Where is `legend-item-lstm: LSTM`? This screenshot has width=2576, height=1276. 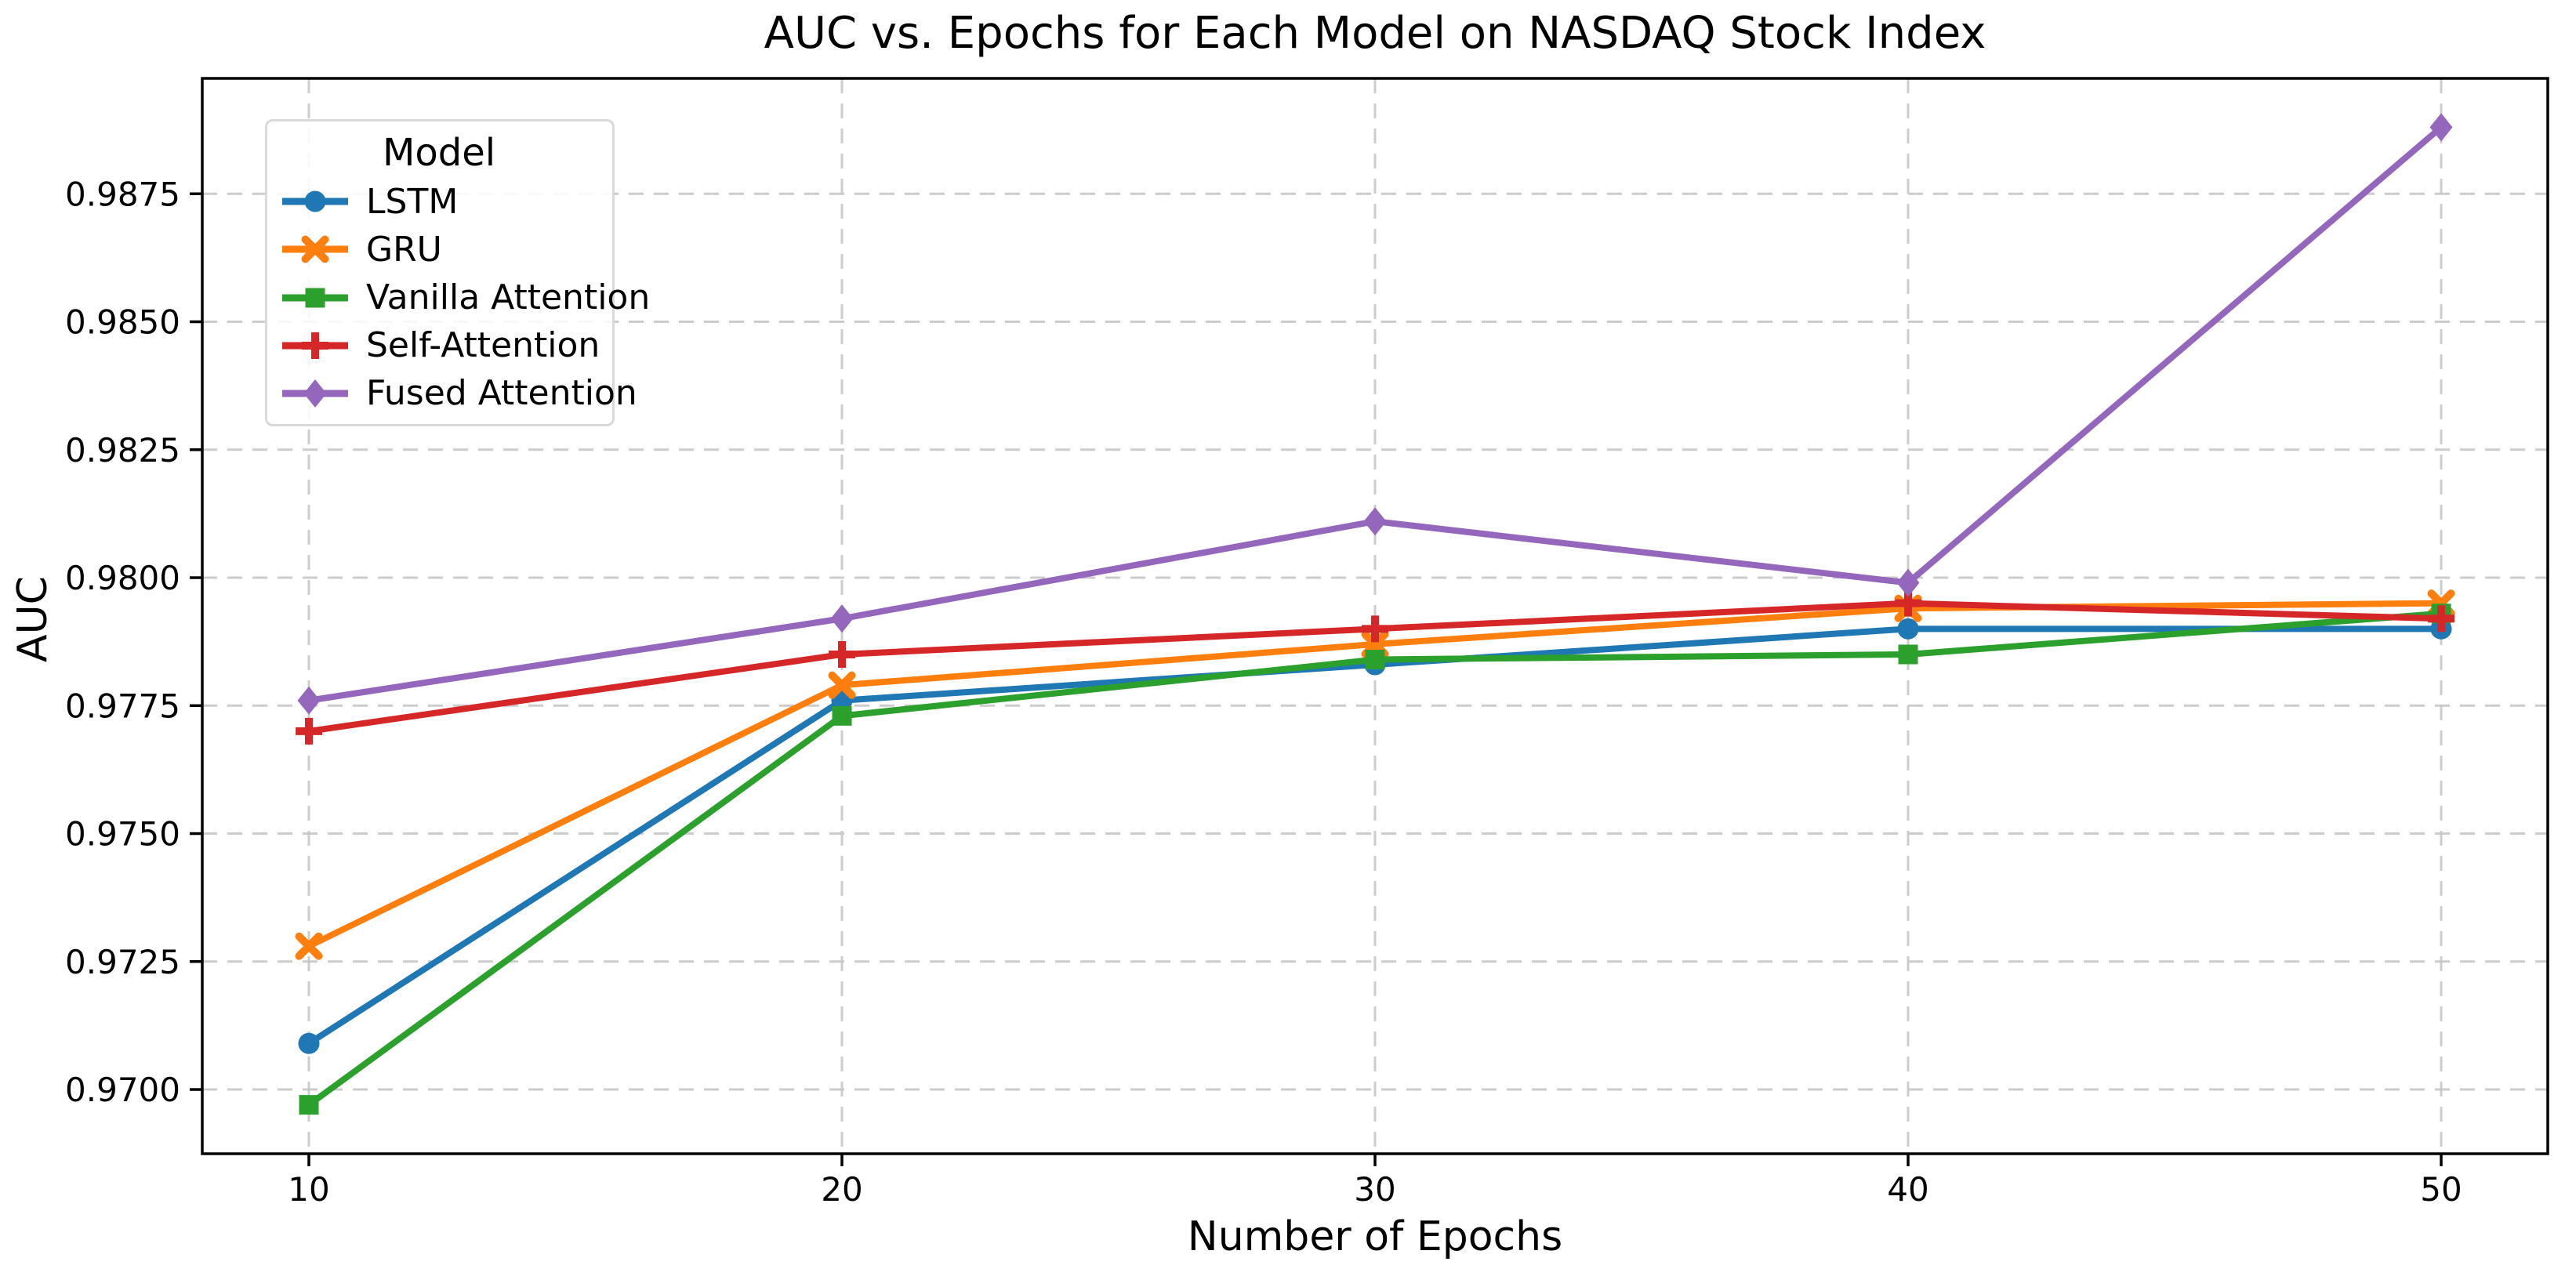 legend-item-lstm: LSTM is located at coordinates (439, 201).